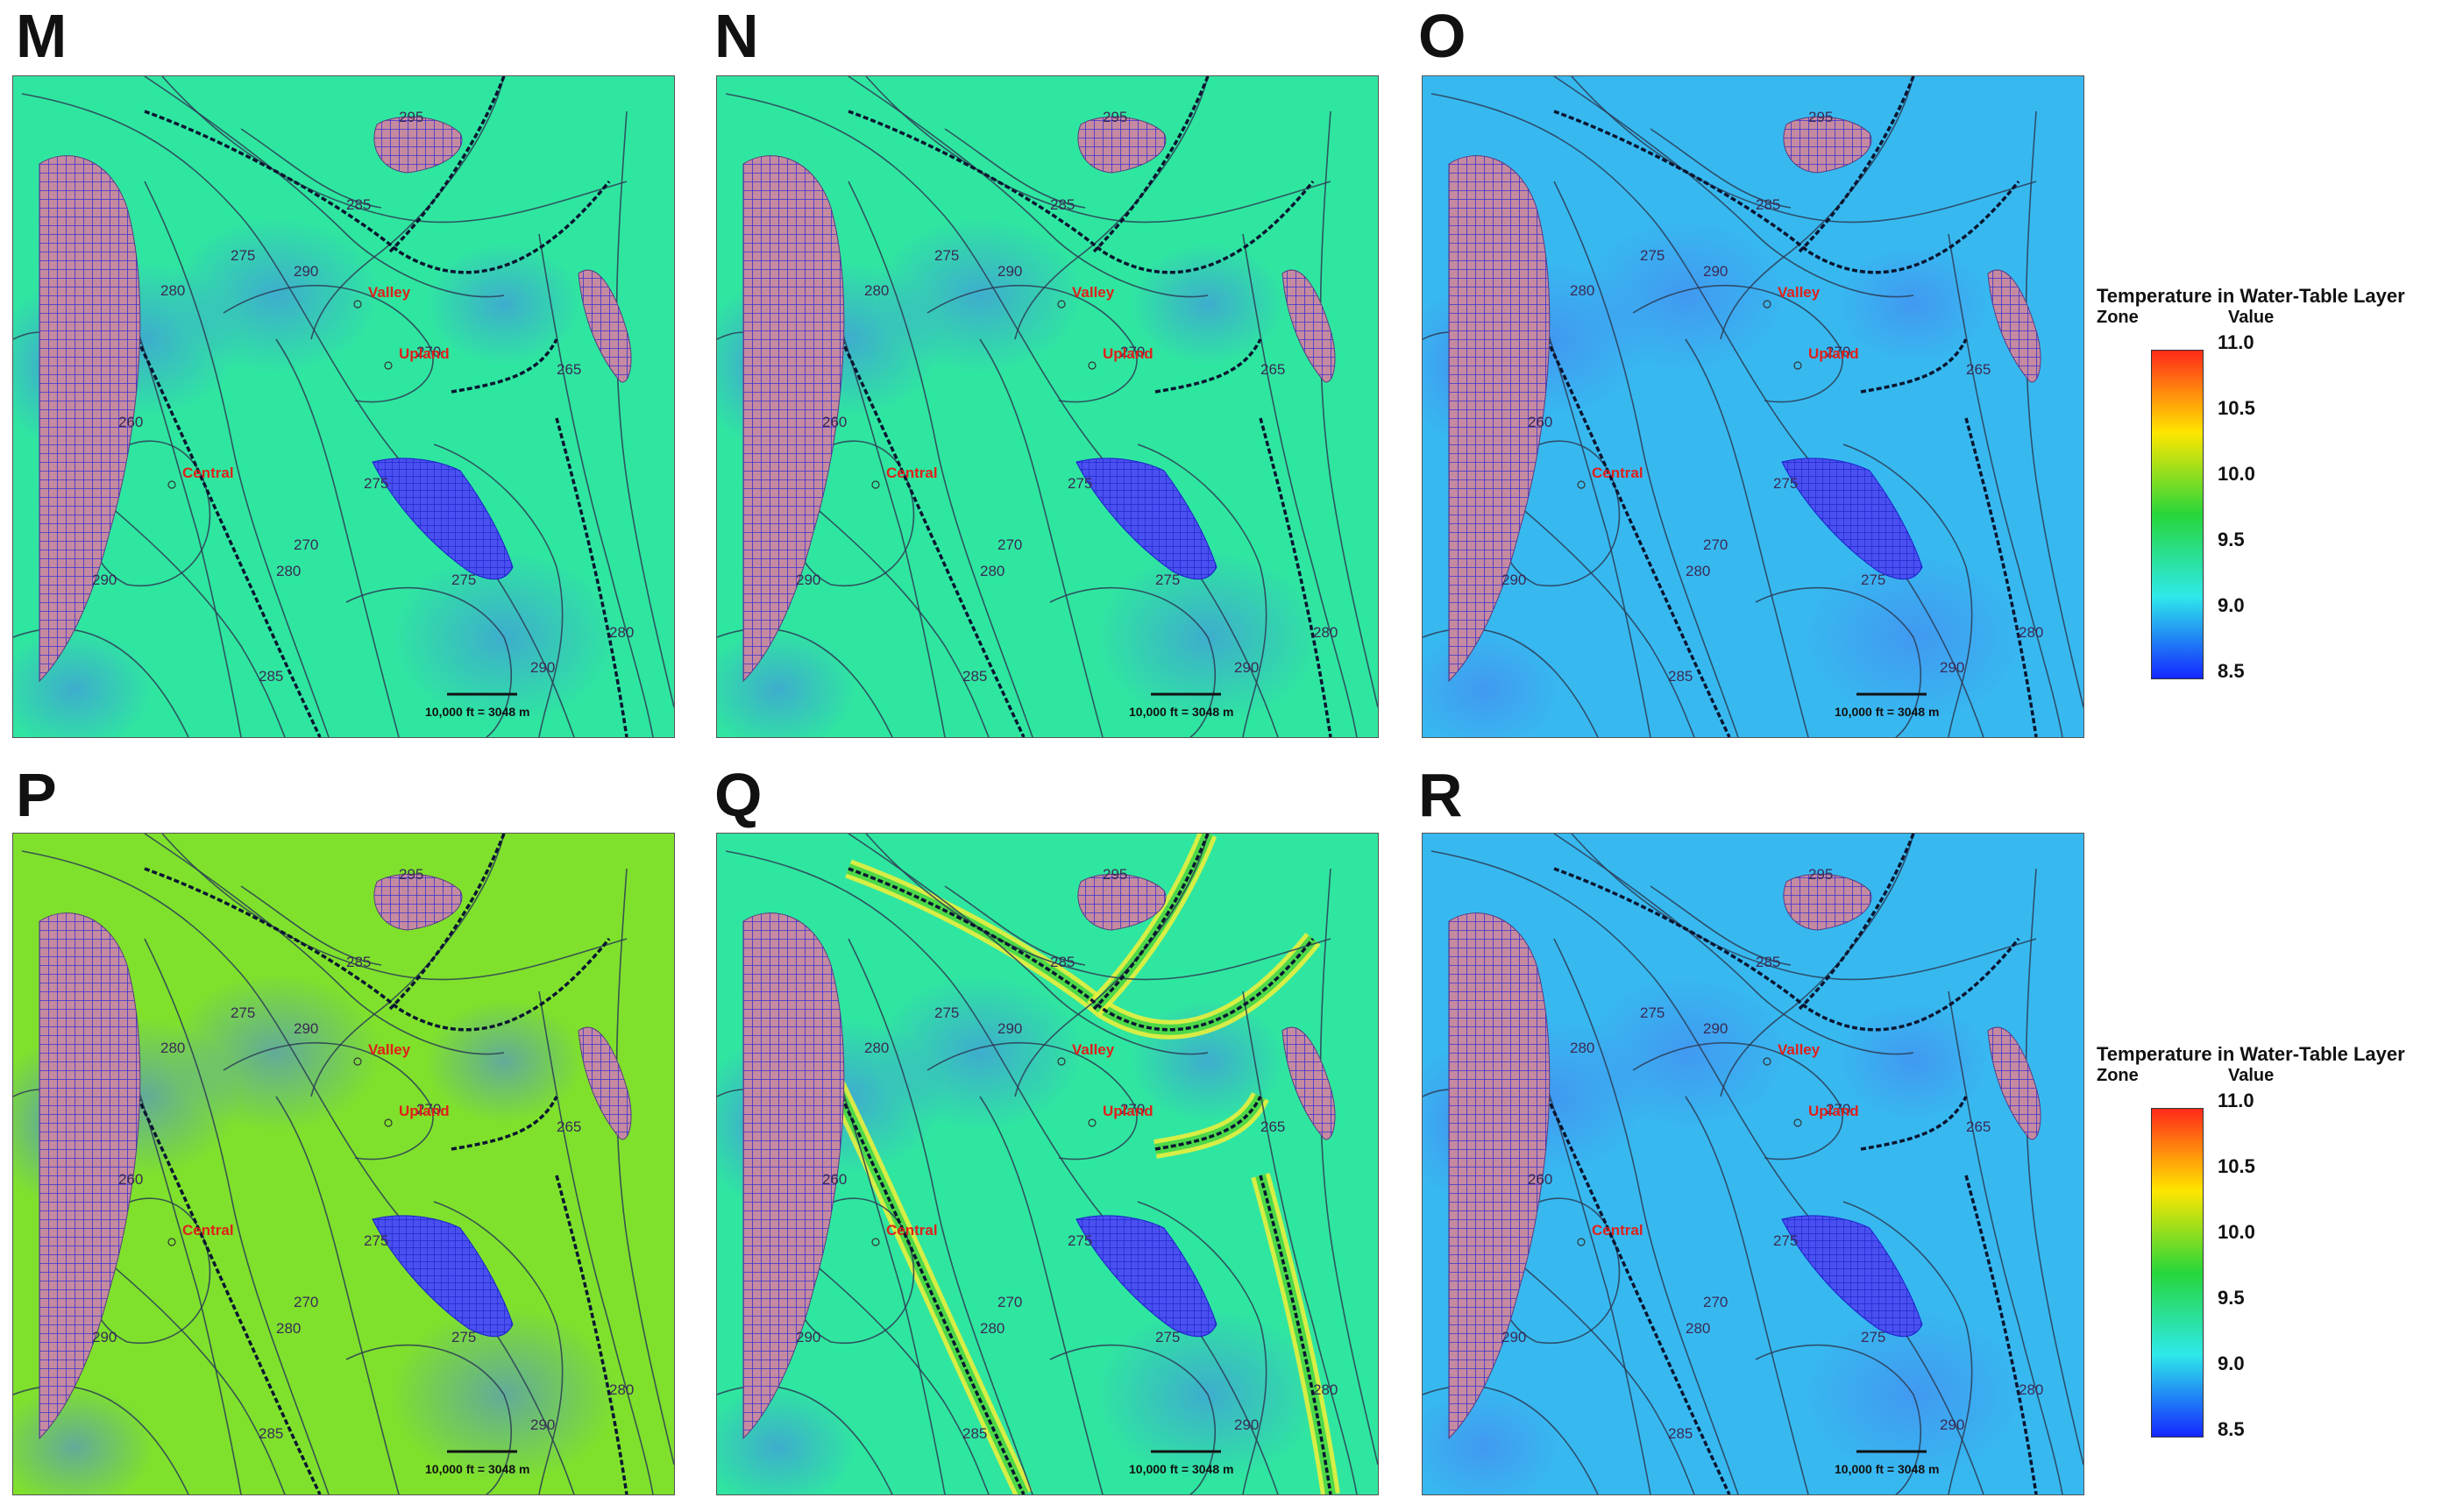 This screenshot has width=2456, height=1512. I want to click on legend-title: Temperature in Water-Table Layer, so click(2251, 296).